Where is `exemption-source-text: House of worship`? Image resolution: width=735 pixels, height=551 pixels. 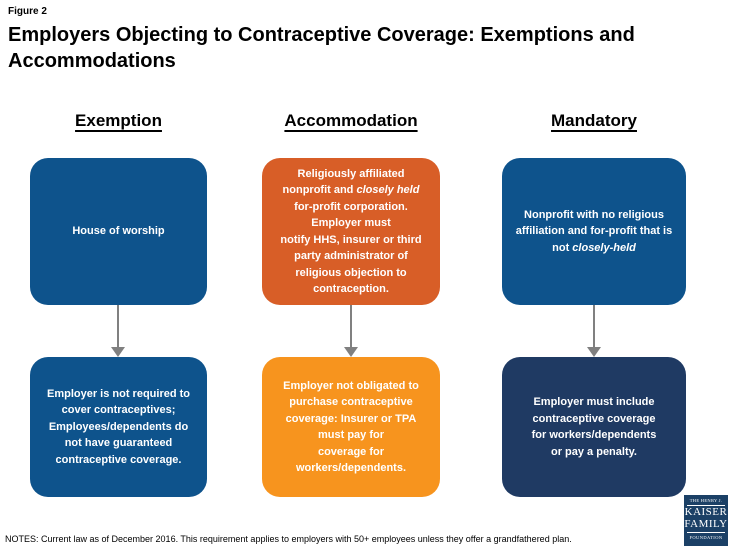
exemption-source-text: House of worship is located at coordinates (118, 231).